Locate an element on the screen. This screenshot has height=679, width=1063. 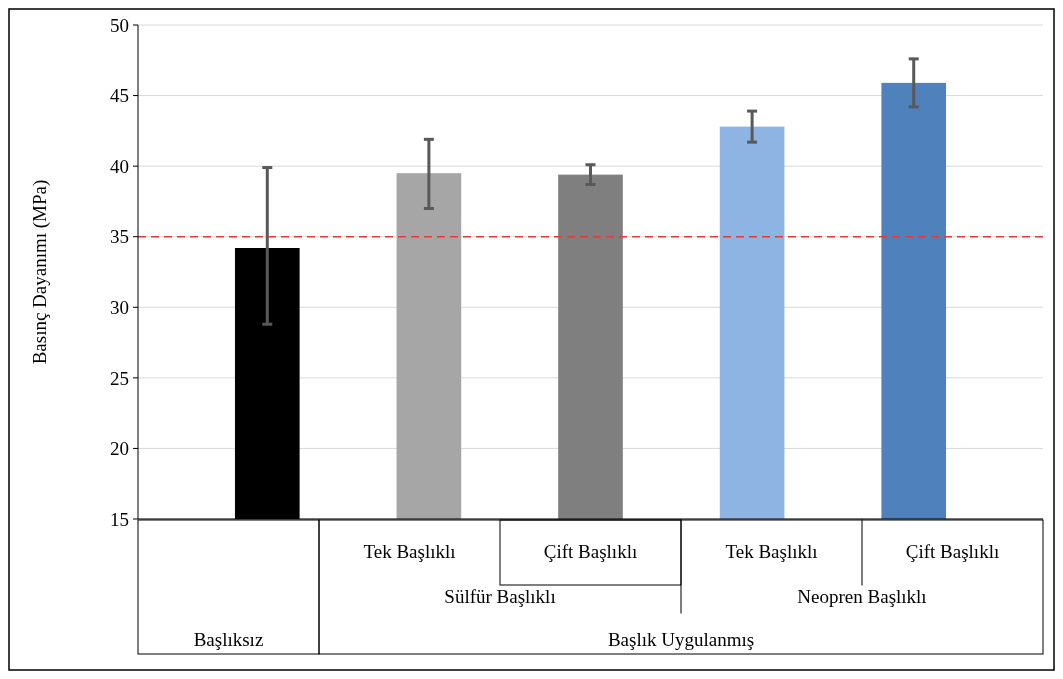
y-tick-label: 40 is located at coordinates (119, 166).